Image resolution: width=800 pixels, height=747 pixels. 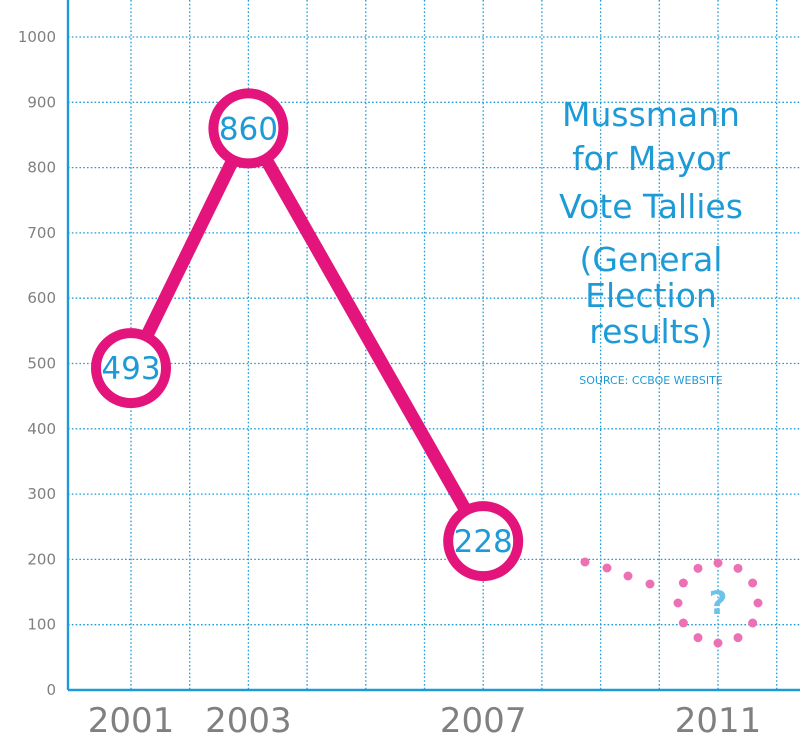 I want to click on x-tick-label: 2007, so click(x=483, y=721).